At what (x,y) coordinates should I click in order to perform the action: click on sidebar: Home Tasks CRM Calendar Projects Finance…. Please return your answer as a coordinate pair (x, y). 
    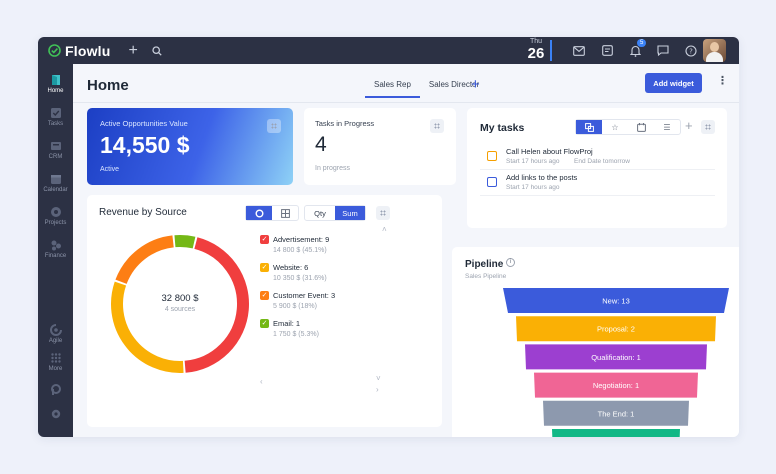
    Looking at the image, I should click on (55, 250).